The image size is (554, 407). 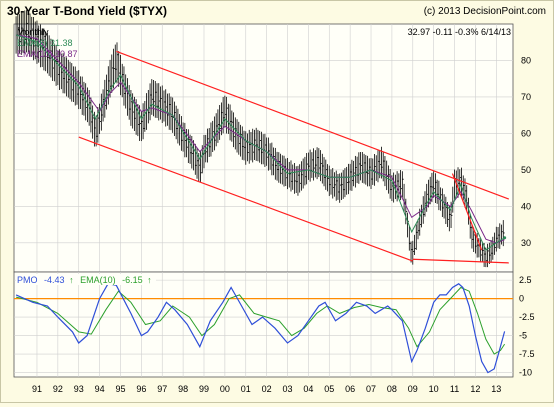 What do you see at coordinates (120, 389) in the screenshot?
I see `x-tick-label-95: 95` at bounding box center [120, 389].